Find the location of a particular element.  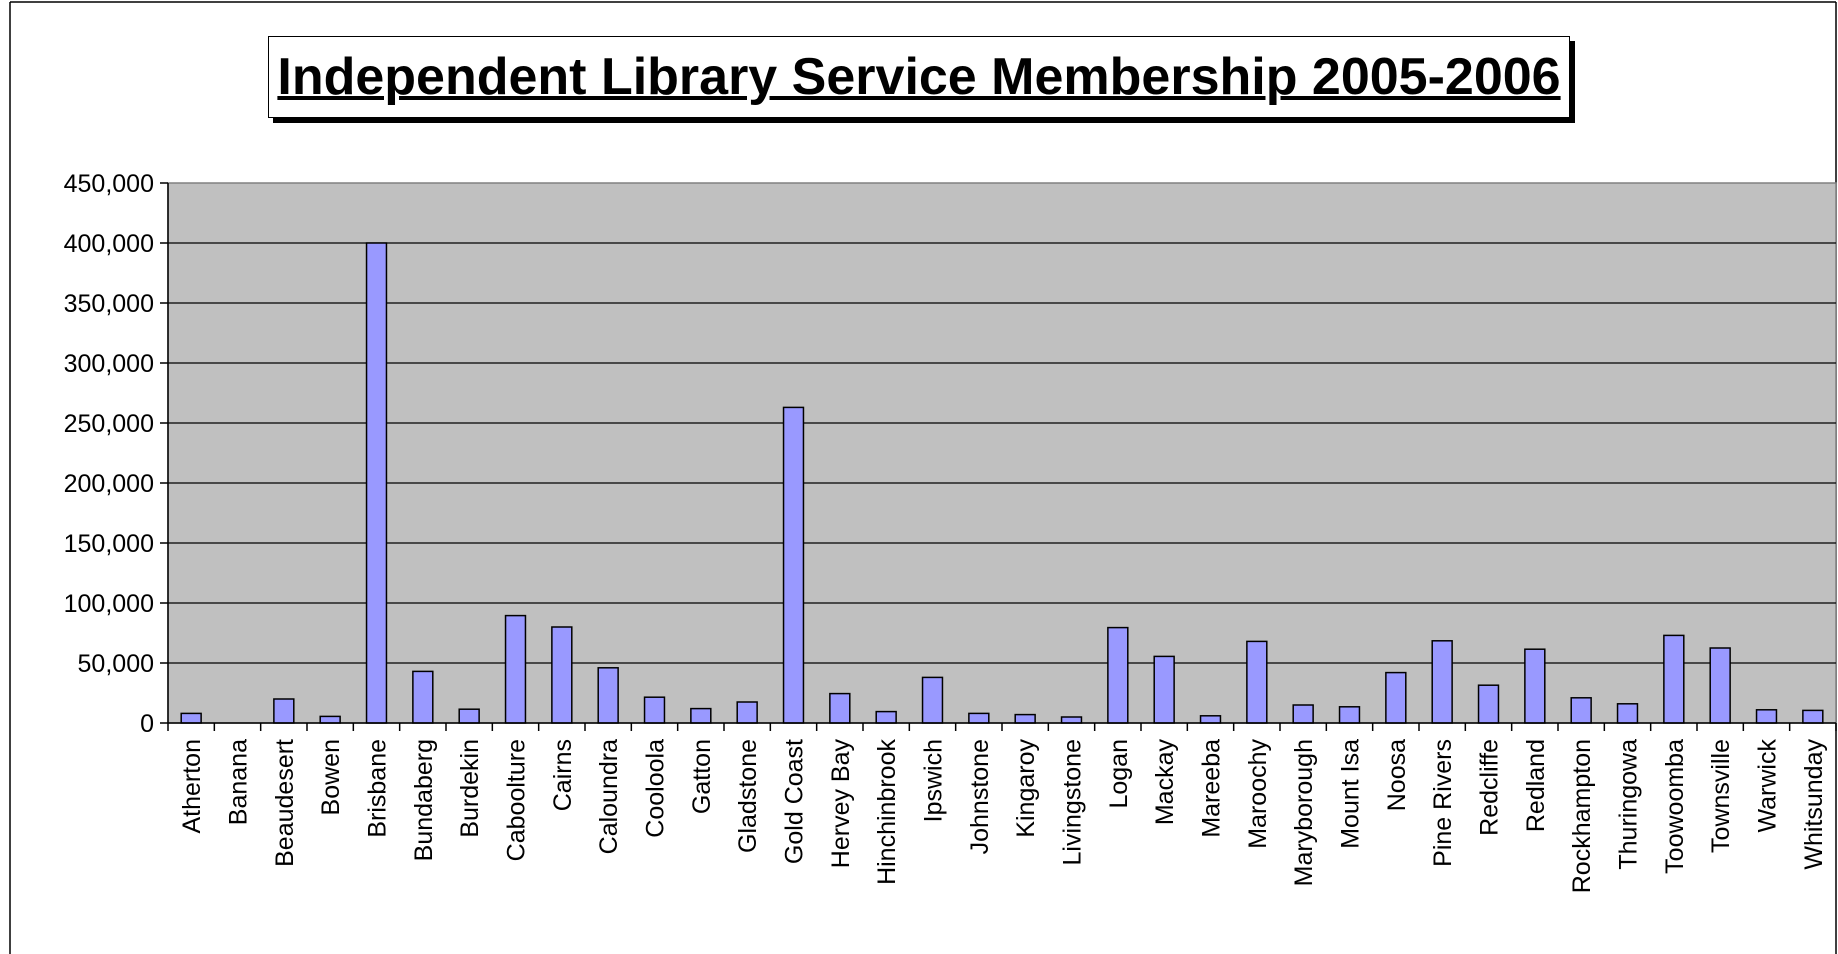

x-tick-label: Mount Isa is located at coordinates (1351, 794).